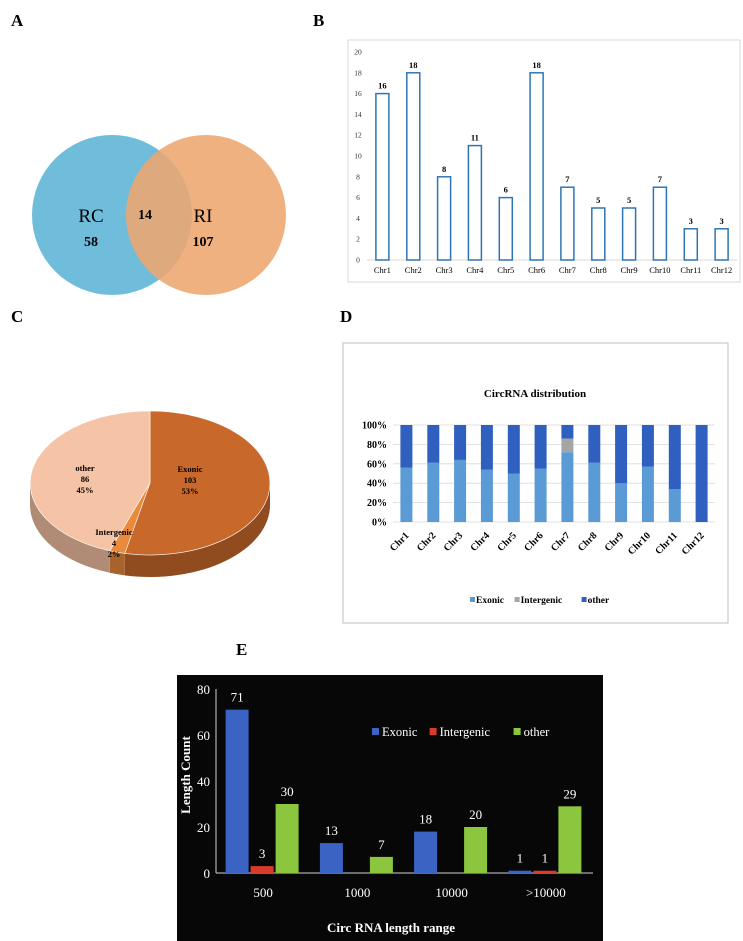 The height and width of the screenshot is (941, 743). What do you see at coordinates (190, 480) in the screenshot?
I see `pie-label-count: 103` at bounding box center [190, 480].